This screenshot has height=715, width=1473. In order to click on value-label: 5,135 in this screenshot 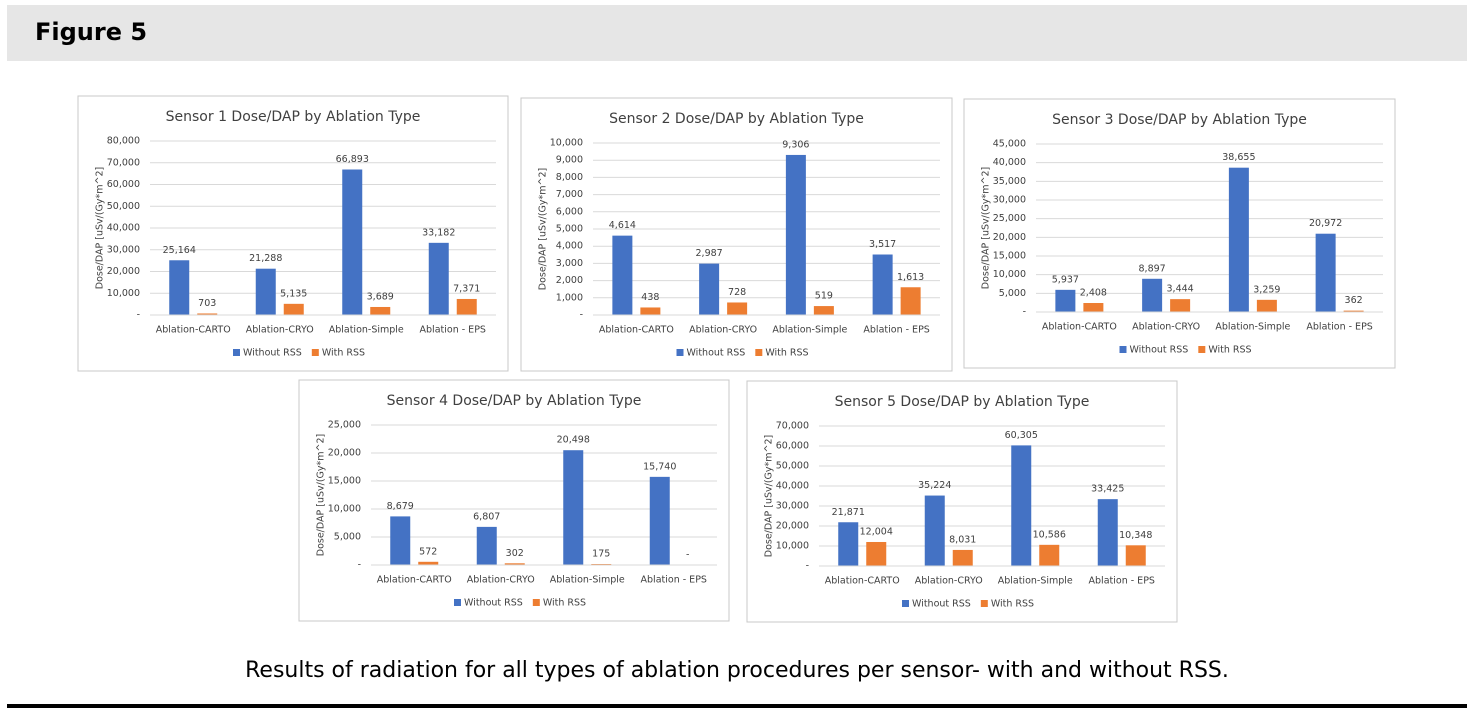, I will do `click(293, 293)`.